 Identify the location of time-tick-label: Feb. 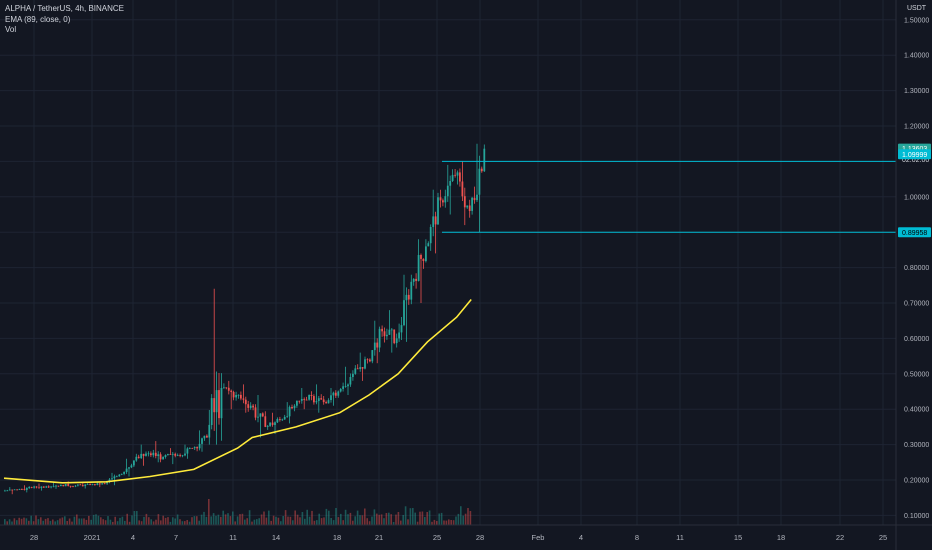
(538, 537).